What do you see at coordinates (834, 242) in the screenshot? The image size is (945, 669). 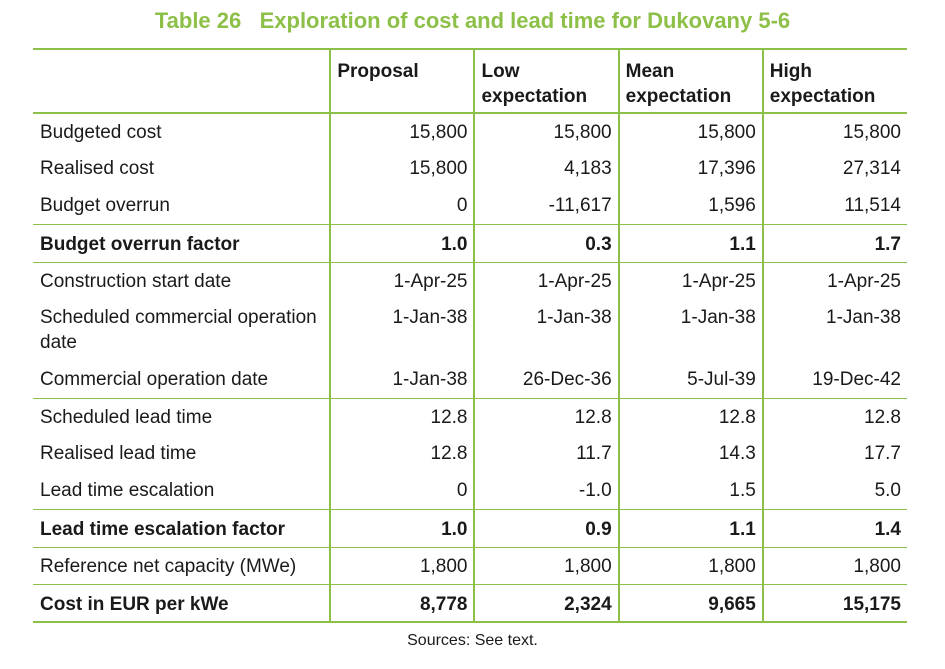 I see `cell-high: 1.7` at bounding box center [834, 242].